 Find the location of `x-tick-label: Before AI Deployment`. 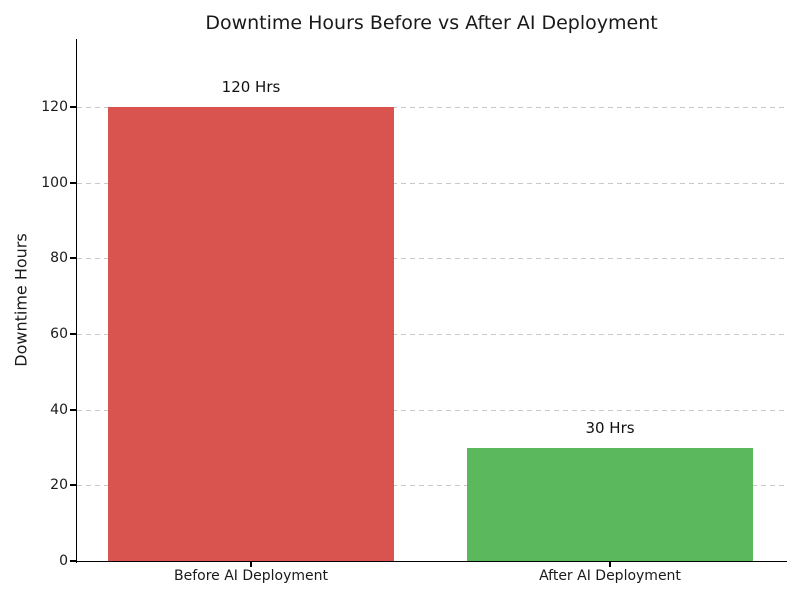

x-tick-label: Before AI Deployment is located at coordinates (250, 576).